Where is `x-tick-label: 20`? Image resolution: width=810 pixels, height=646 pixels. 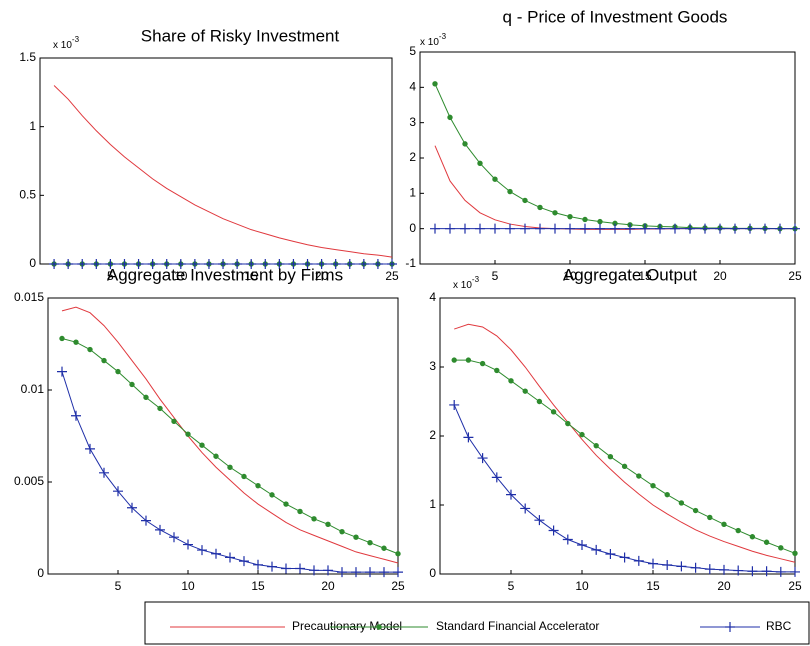 x-tick-label: 20 is located at coordinates (724, 586).